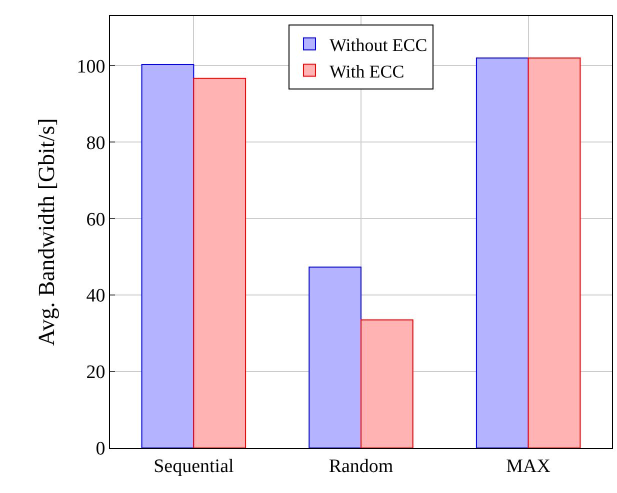 Image resolution: width=617 pixels, height=493 pixels. I want to click on x-tick-label: Sequential, so click(194, 466).